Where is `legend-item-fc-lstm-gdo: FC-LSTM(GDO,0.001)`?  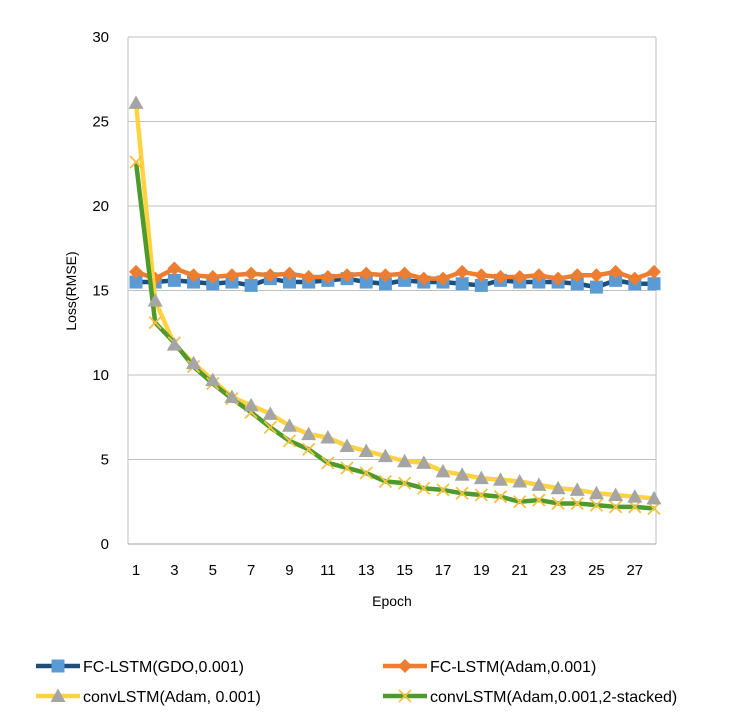 legend-item-fc-lstm-gdo: FC-LSTM(GDO,0.001) is located at coordinates (140, 667).